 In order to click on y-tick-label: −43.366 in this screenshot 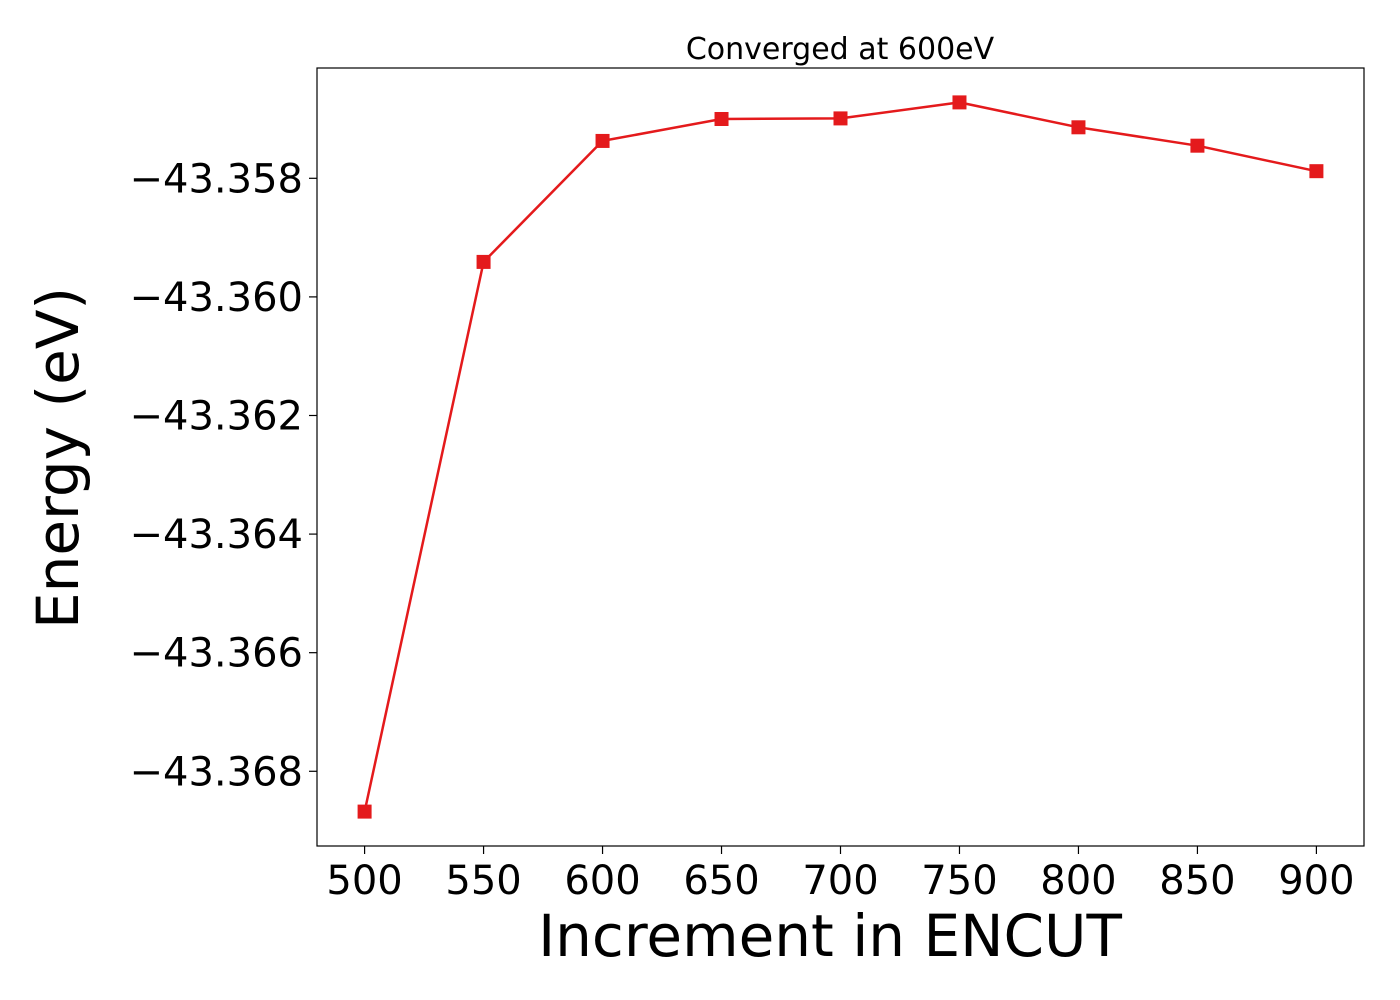, I will do `click(216, 654)`.